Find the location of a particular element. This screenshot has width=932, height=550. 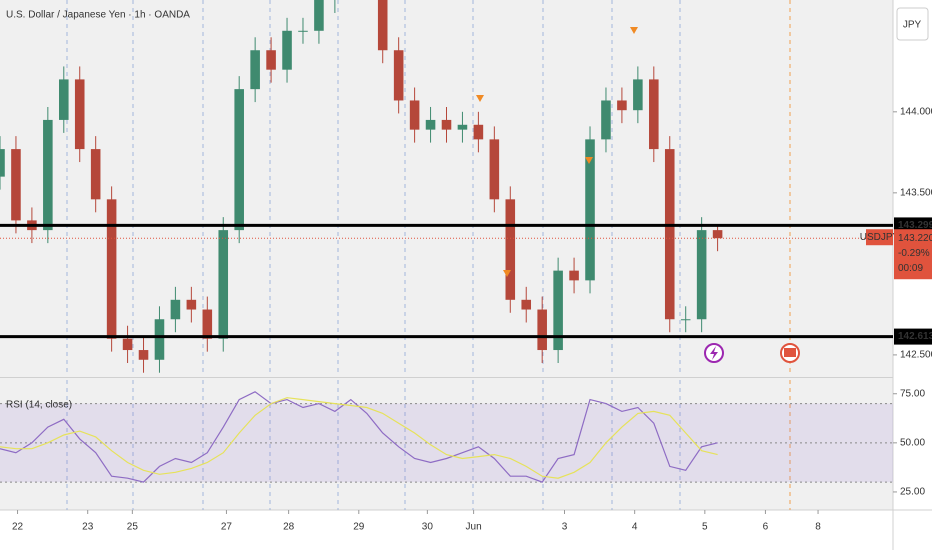

last-price-tag is located at coordinates (913, 254).